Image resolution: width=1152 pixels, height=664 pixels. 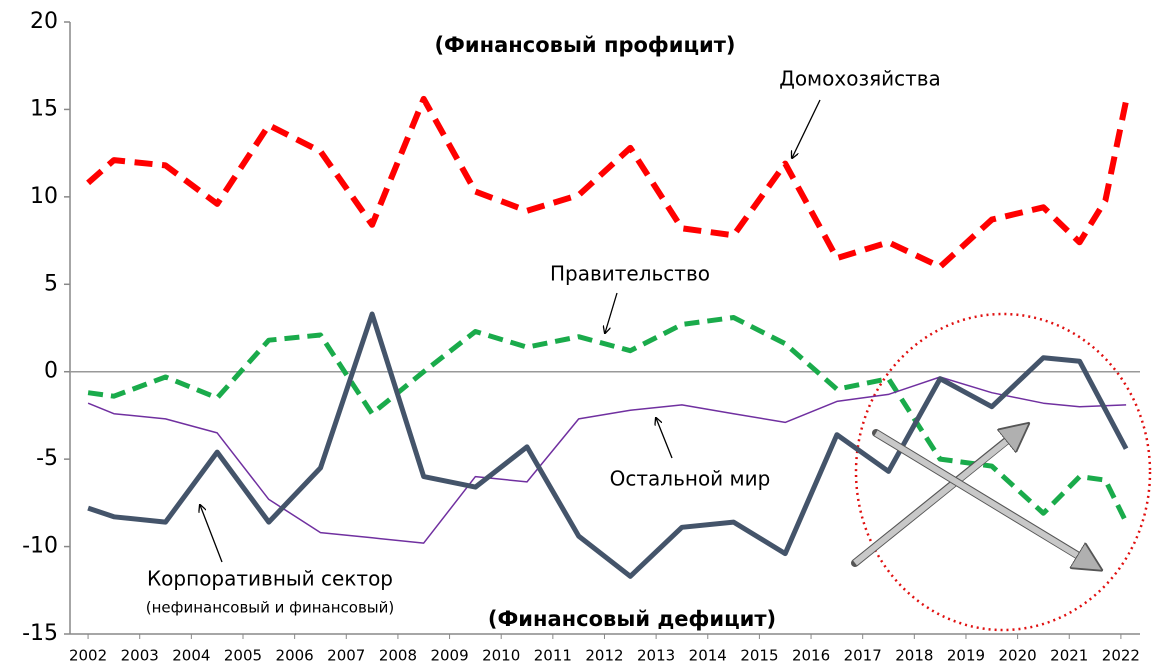 What do you see at coordinates (295, 655) in the screenshot?
I see `x-tick-label: 2006` at bounding box center [295, 655].